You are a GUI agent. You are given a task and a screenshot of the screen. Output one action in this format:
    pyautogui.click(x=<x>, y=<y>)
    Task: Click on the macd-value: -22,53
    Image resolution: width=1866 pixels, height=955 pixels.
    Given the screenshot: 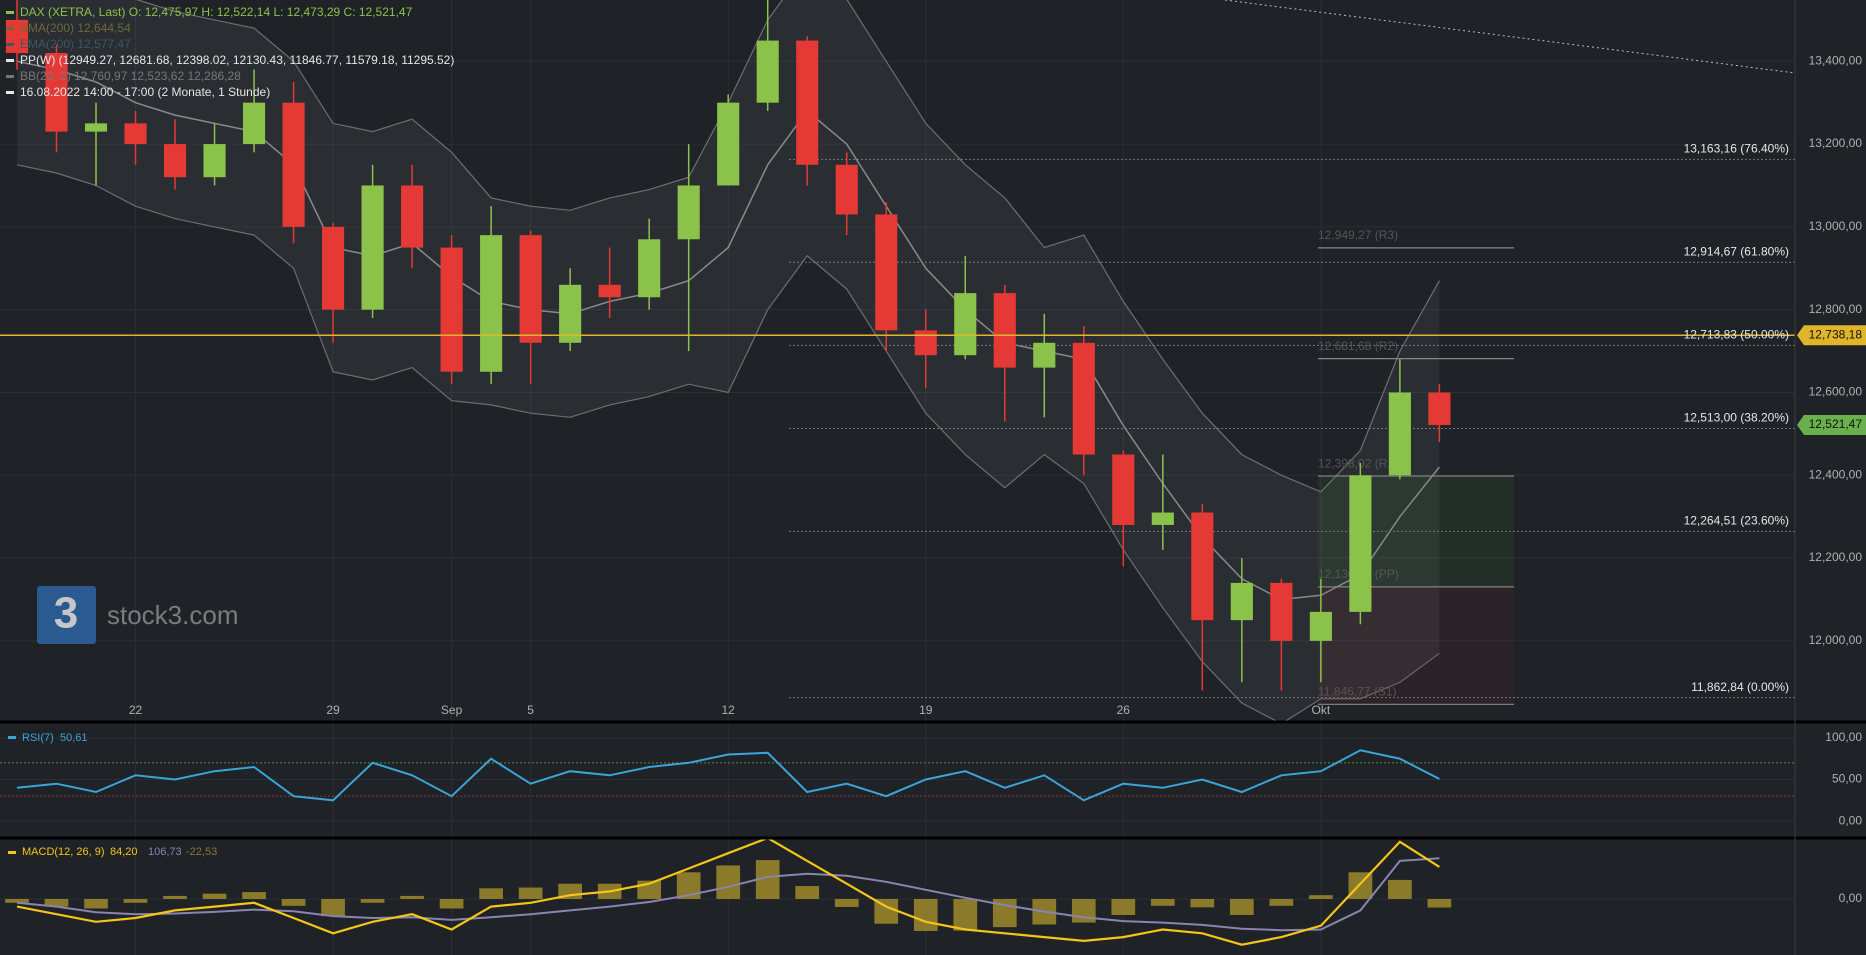 What is the action you would take?
    pyautogui.click(x=201, y=852)
    